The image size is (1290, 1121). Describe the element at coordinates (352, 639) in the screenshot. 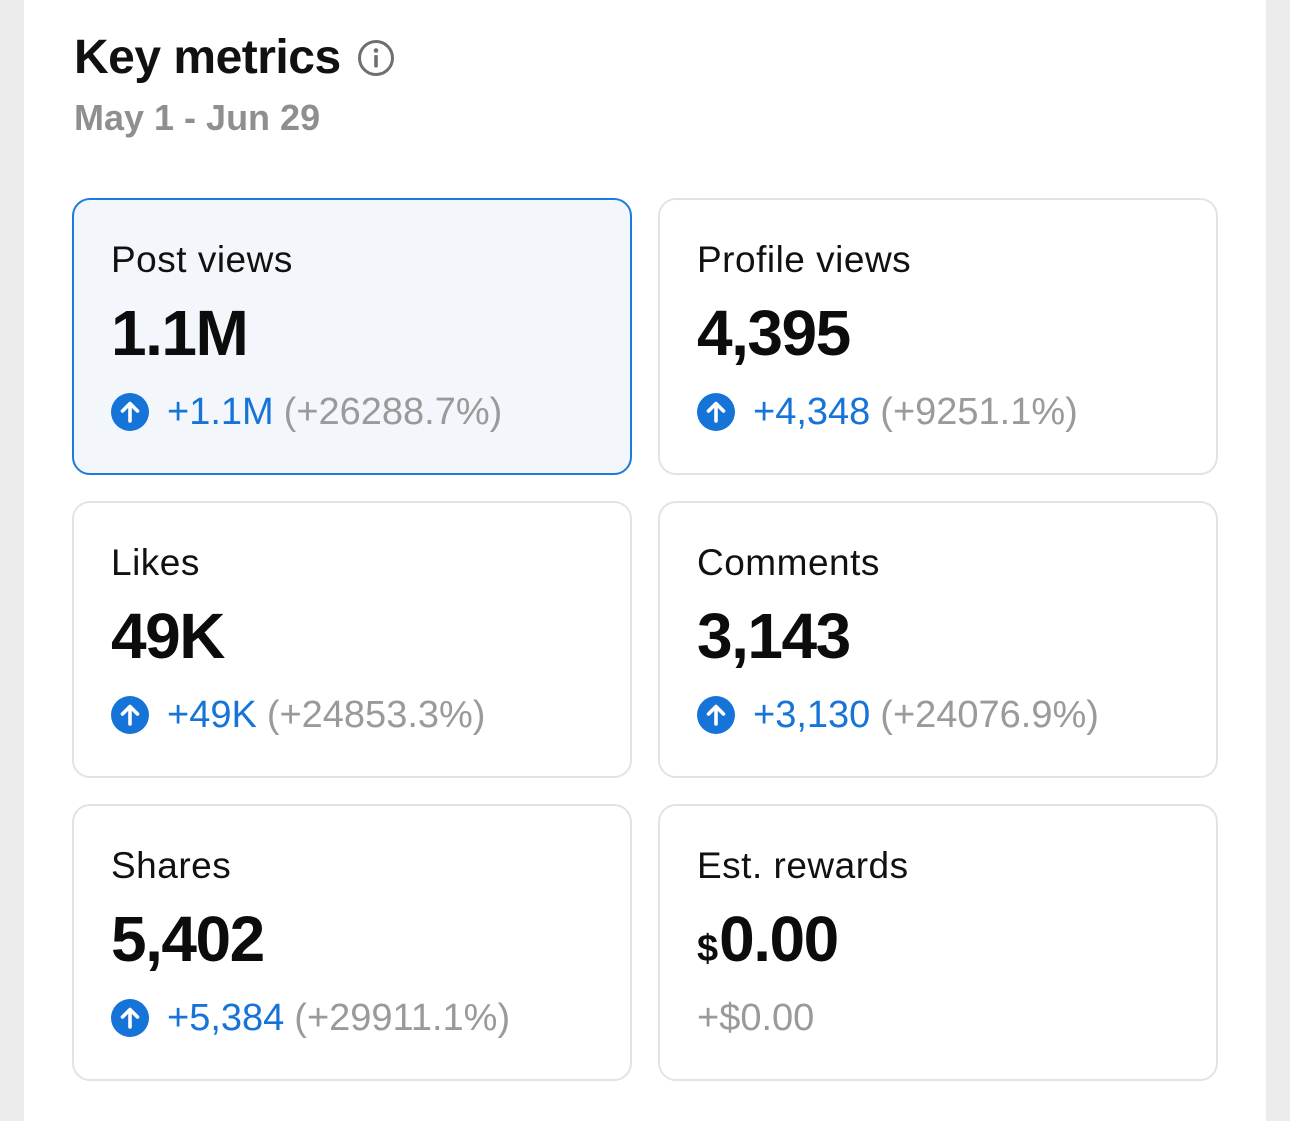

I see `metric-card-likes: Likes 49K +49K (+24853.3%)` at that location.